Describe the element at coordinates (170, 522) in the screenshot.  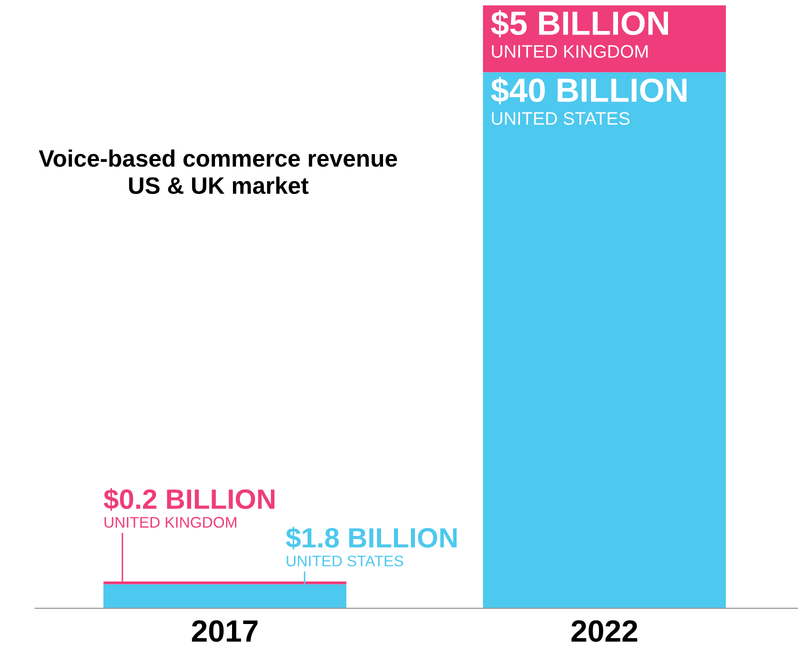
I see `text: UNITED KINGDOM` at that location.